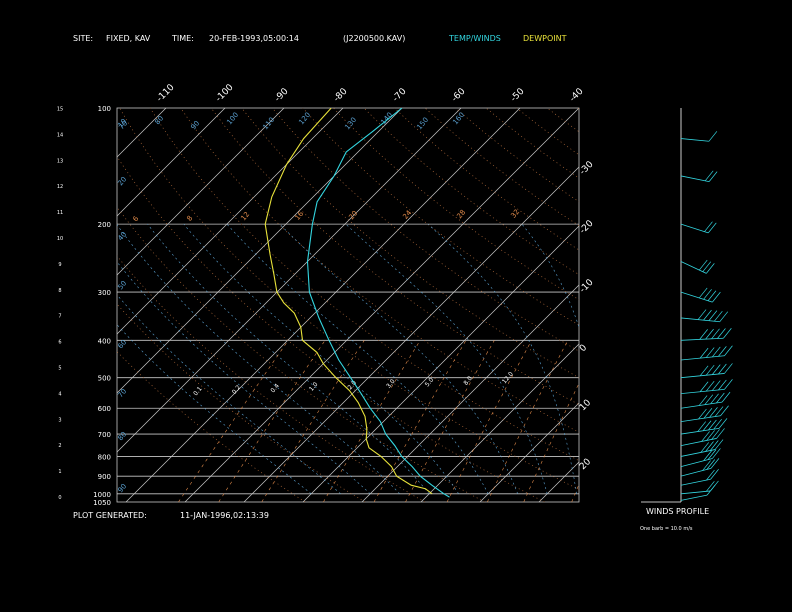 The width and height of the screenshot is (792, 612). Describe the element at coordinates (391, 384) in the screenshot. I see `mixing-ratio-label-3.0: 3.0` at that location.